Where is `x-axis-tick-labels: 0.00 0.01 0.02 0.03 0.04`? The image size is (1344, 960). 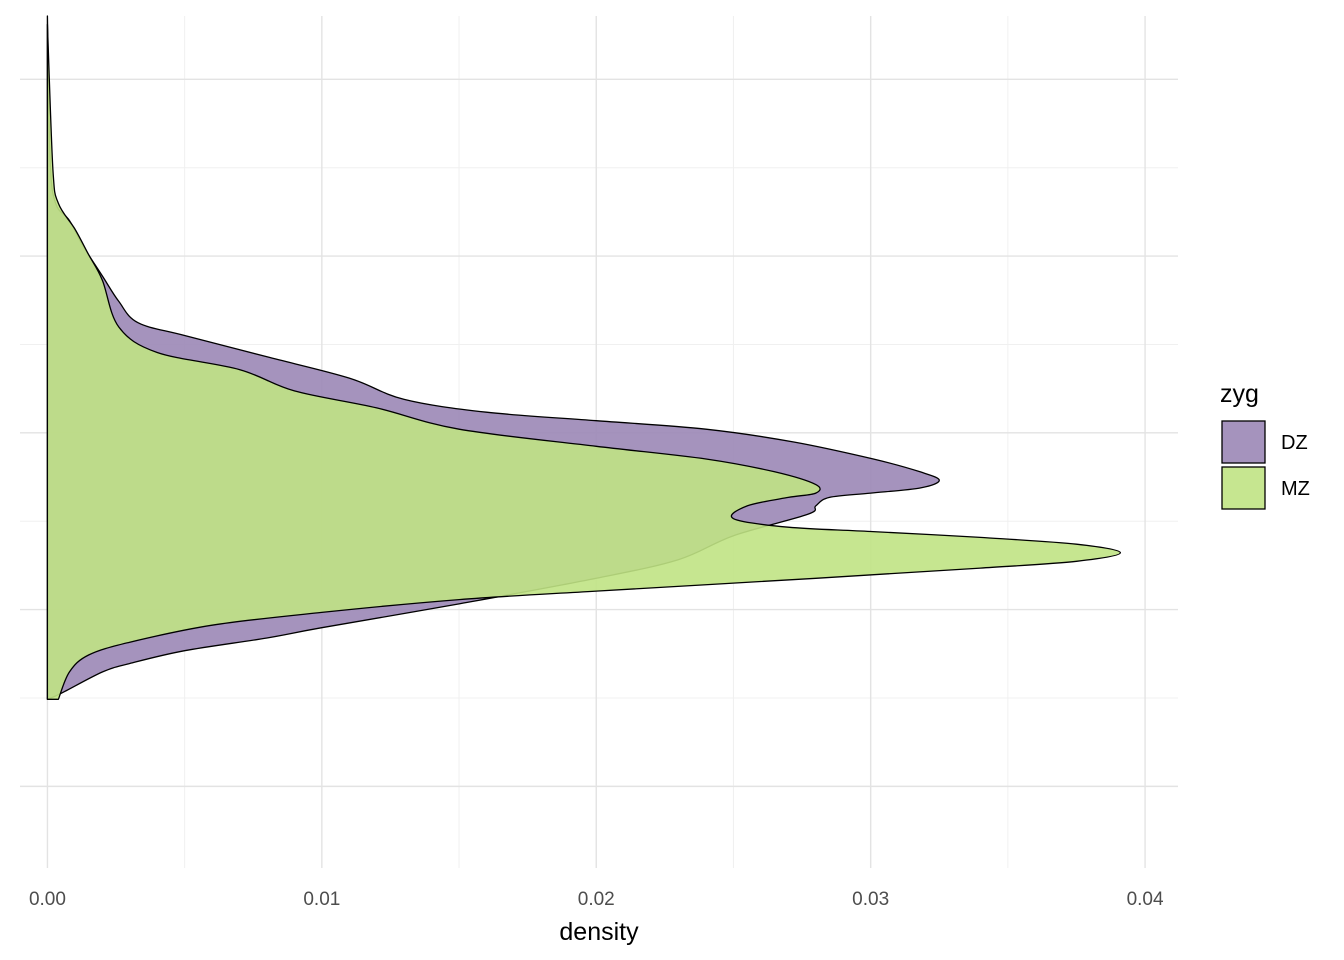
x-axis-tick-labels: 0.00 0.01 0.02 0.03 0.04 is located at coordinates (596, 899).